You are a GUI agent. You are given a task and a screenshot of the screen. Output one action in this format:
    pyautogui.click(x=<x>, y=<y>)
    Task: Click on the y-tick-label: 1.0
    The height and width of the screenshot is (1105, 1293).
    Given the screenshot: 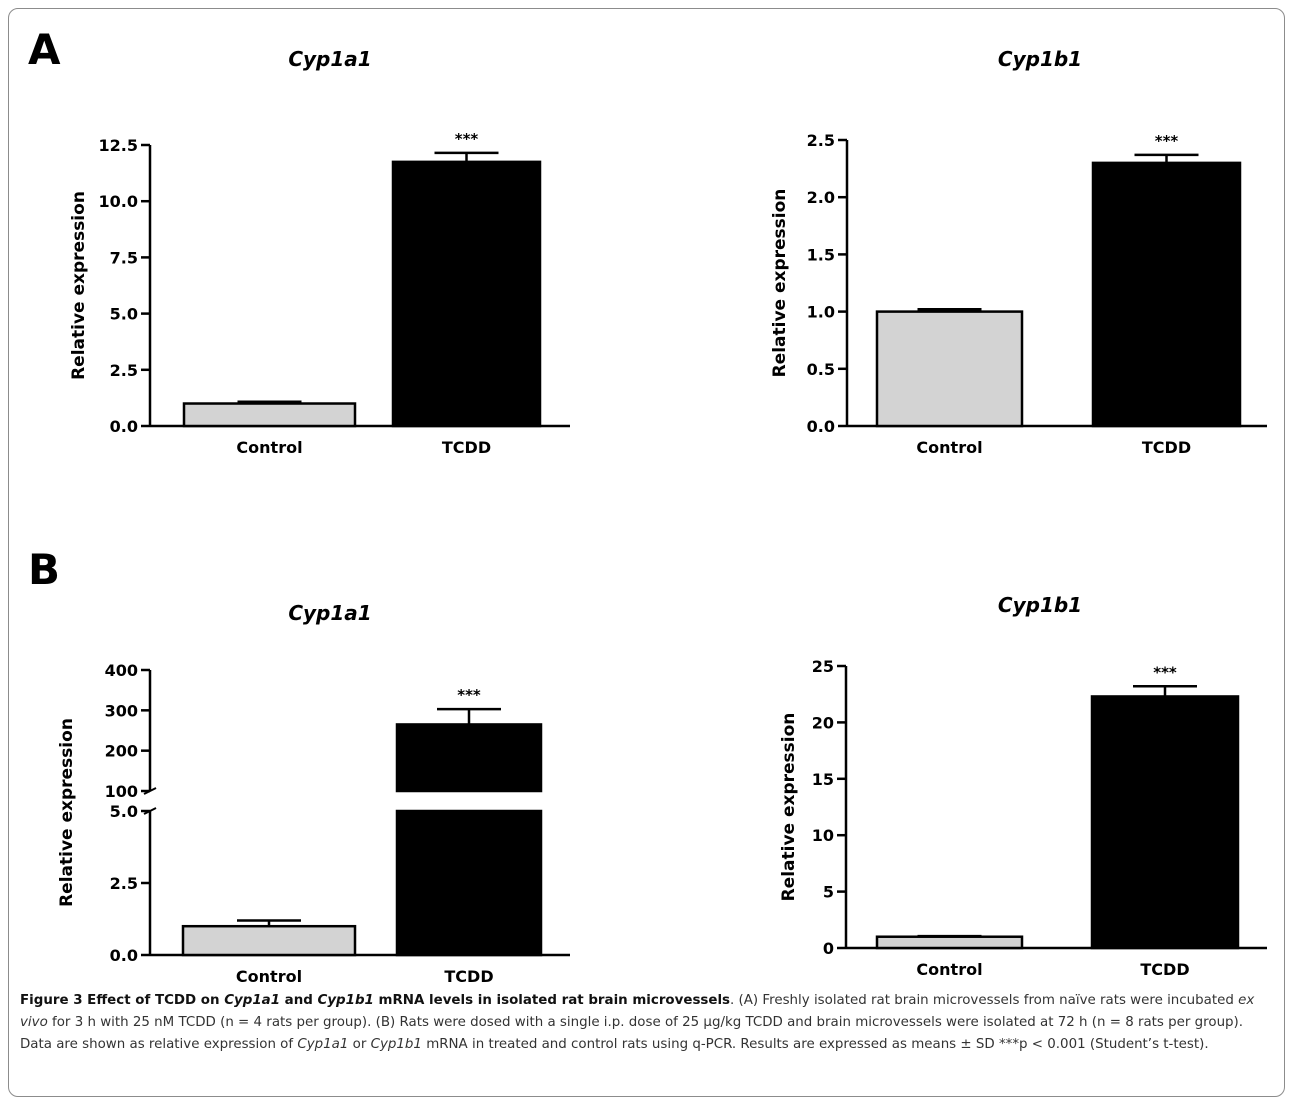 What is the action you would take?
    pyautogui.click(x=821, y=312)
    